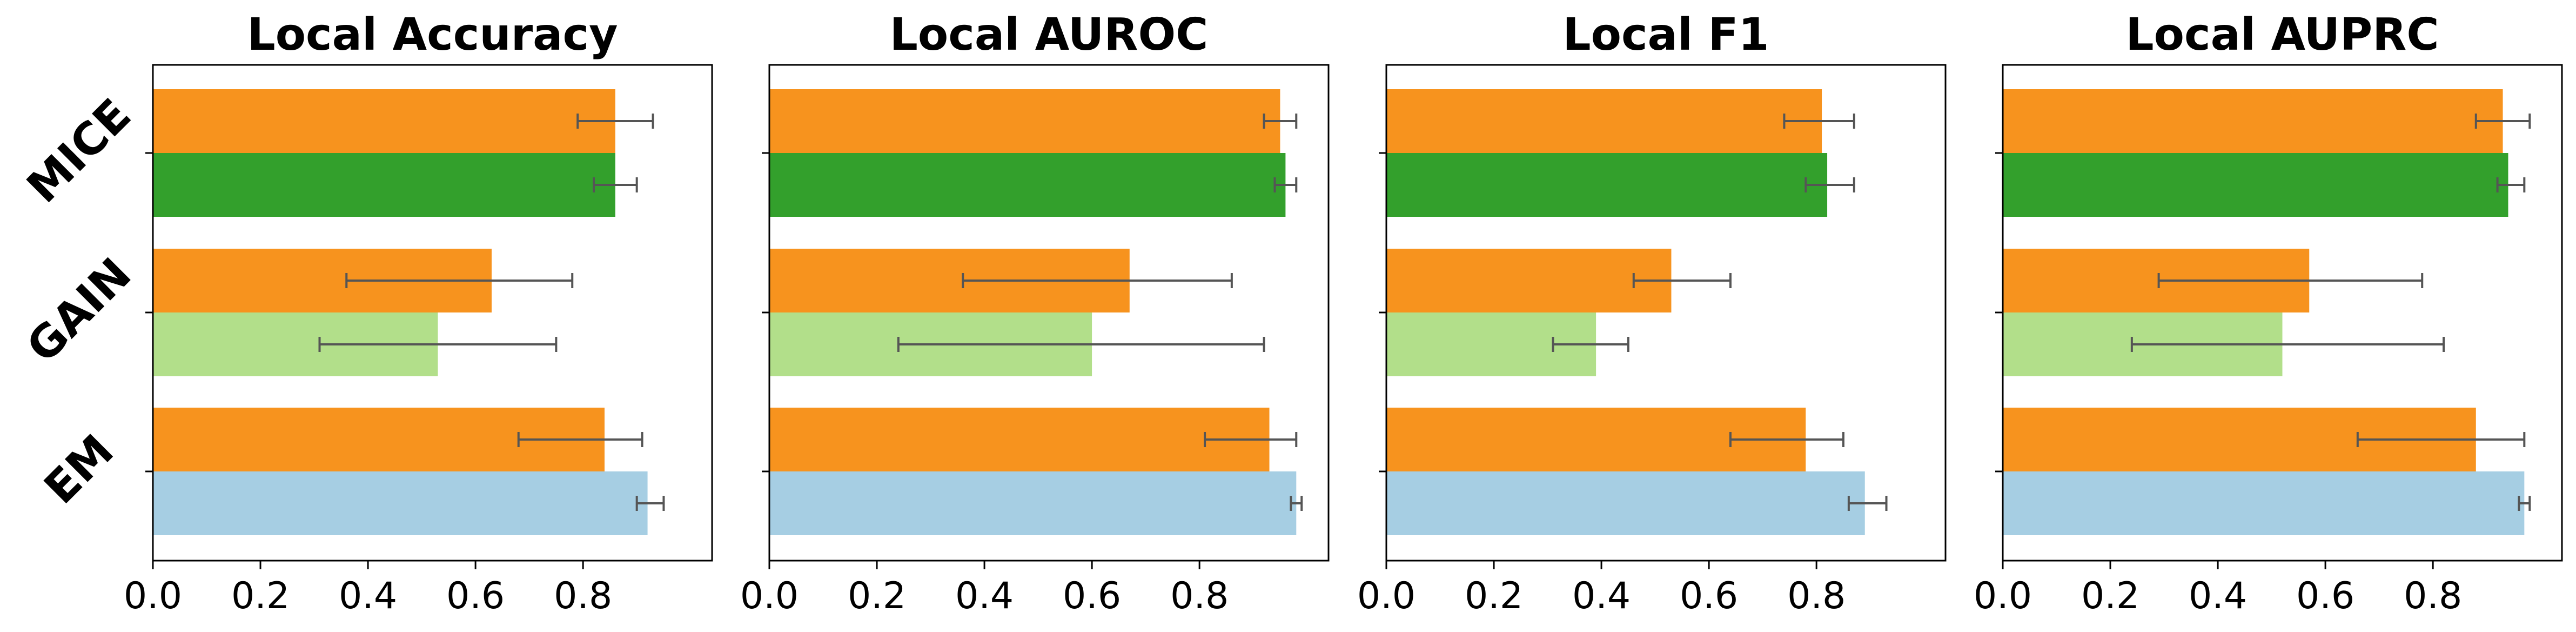 The image size is (2576, 632). What do you see at coordinates (2282, 35) in the screenshot?
I see `panel-title: Local AUPRC` at bounding box center [2282, 35].